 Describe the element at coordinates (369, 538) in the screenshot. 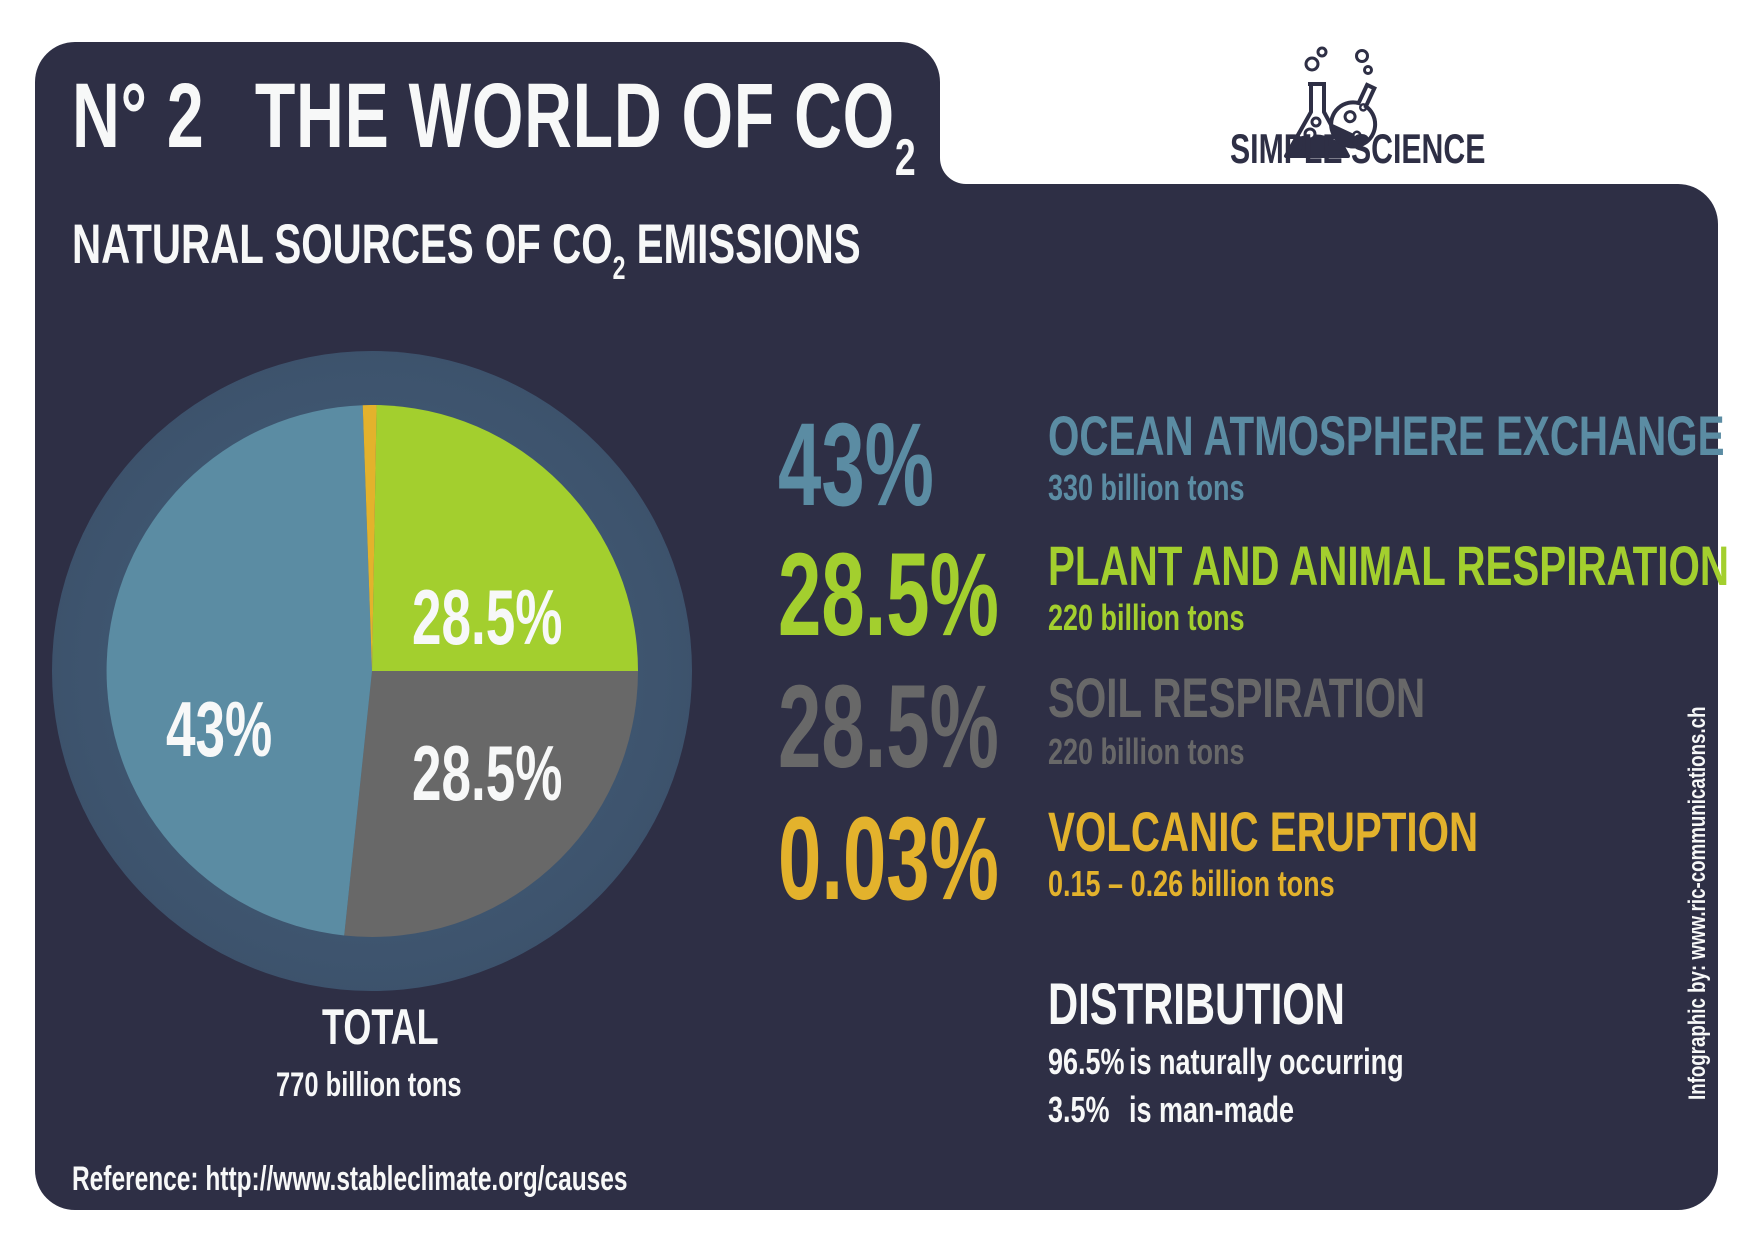

I see `slice-volcanic` at that location.